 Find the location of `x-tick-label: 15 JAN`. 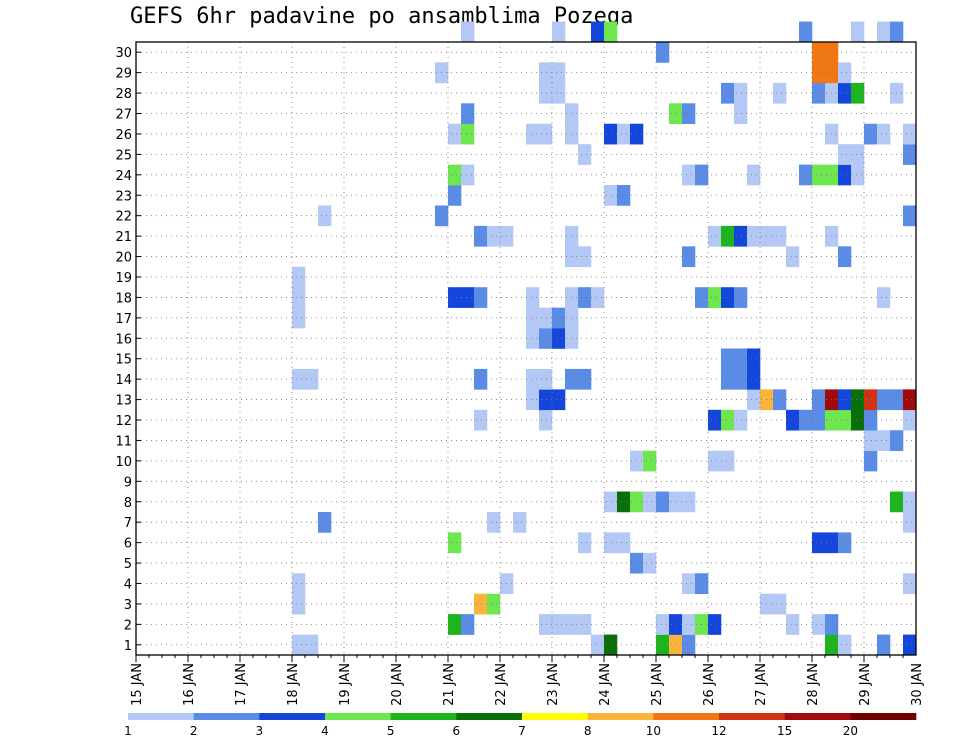

x-tick-label: 15 JAN is located at coordinates (137, 684).